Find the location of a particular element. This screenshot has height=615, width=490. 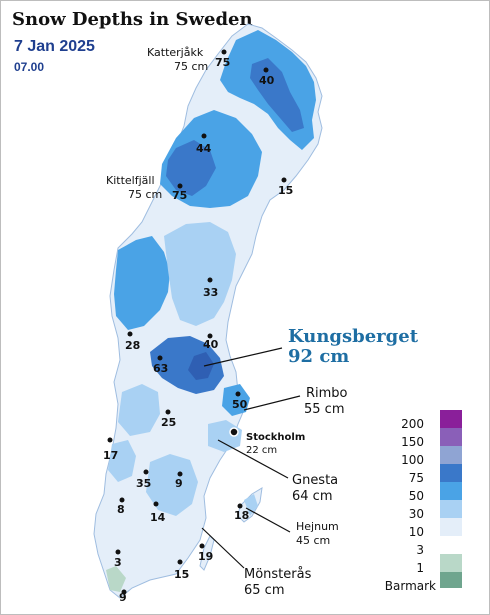

svg-text: 28 is located at coordinates (132, 345).